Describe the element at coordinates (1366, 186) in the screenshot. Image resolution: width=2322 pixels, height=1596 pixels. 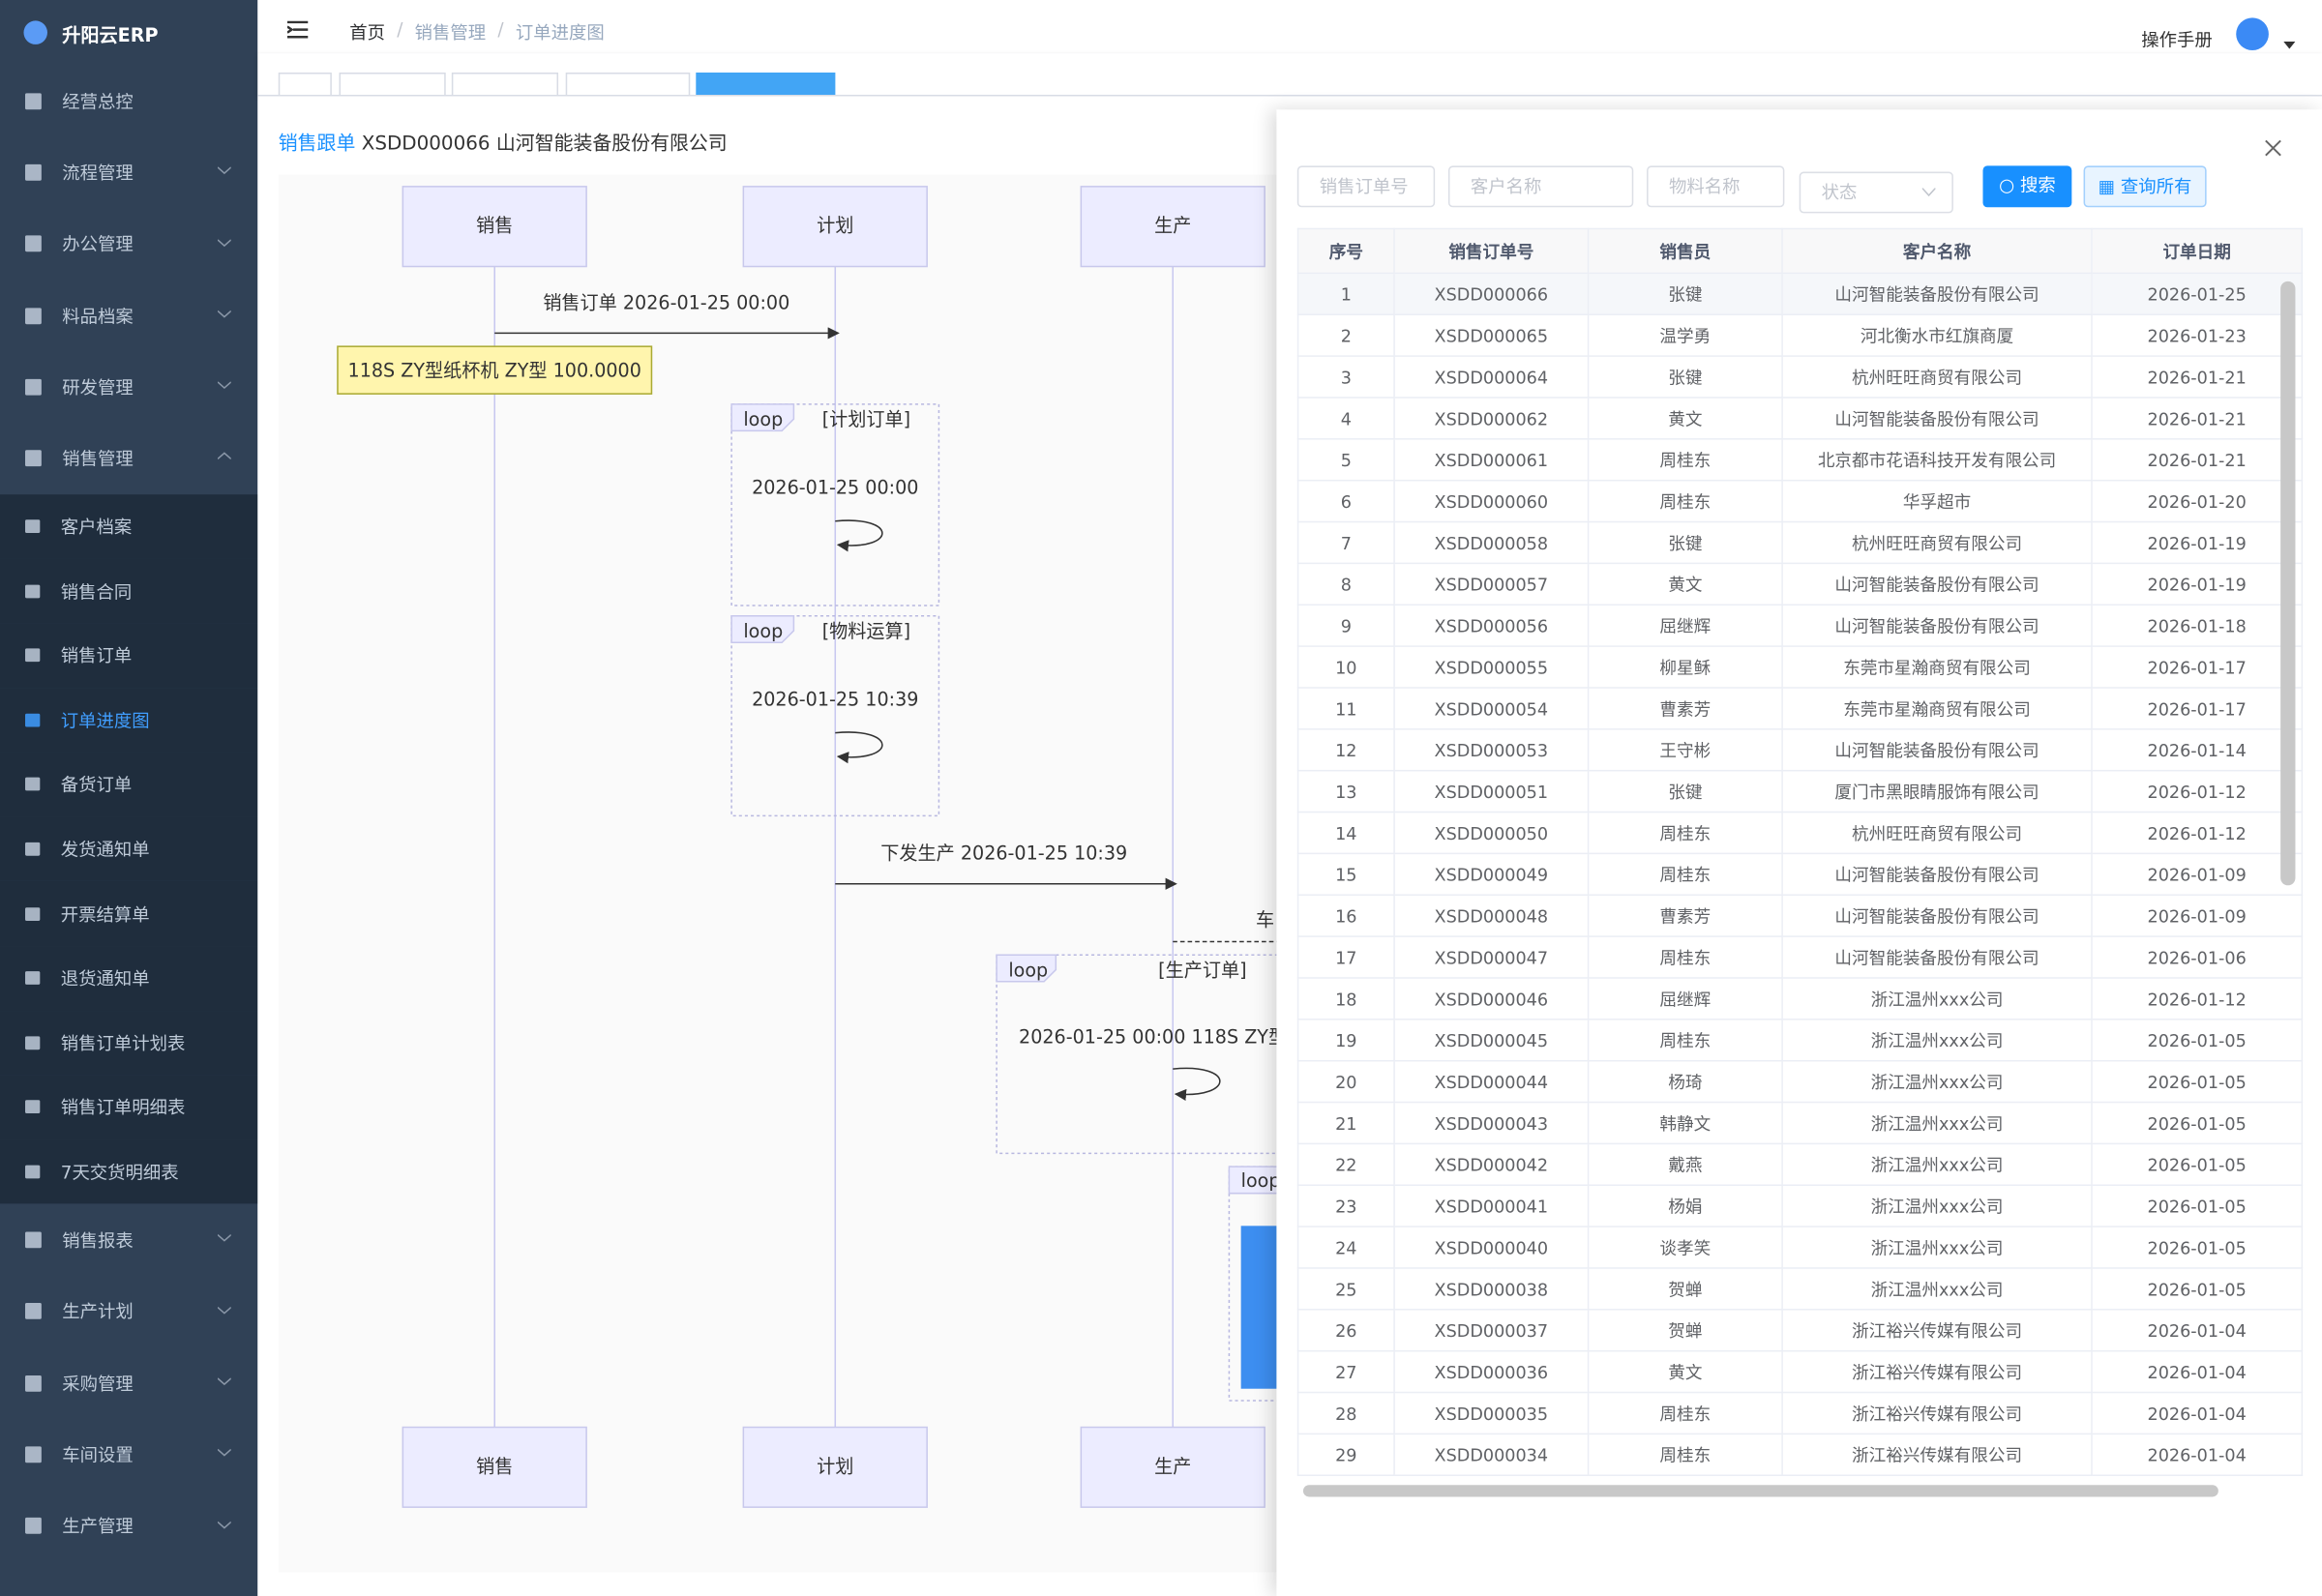
I see `order-no-input: 销售订单号` at that location.